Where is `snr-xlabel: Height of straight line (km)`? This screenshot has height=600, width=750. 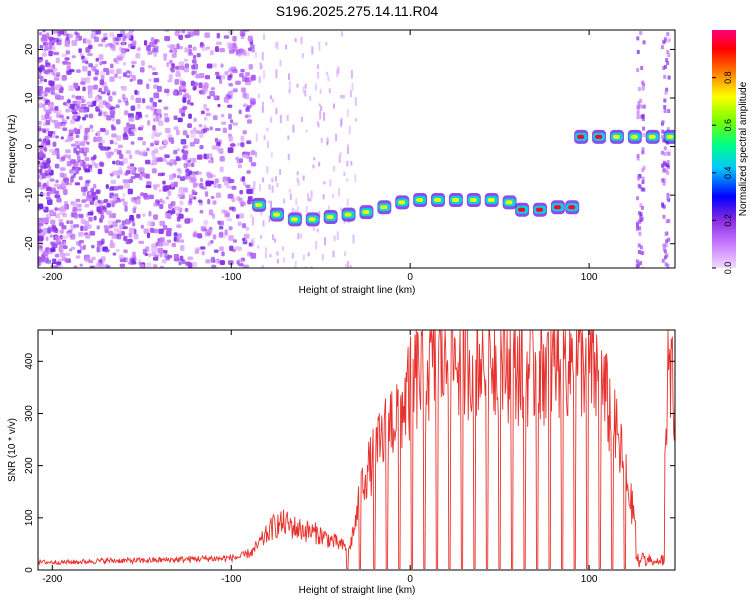
snr-xlabel: Height of straight line (km) is located at coordinates (357, 590).